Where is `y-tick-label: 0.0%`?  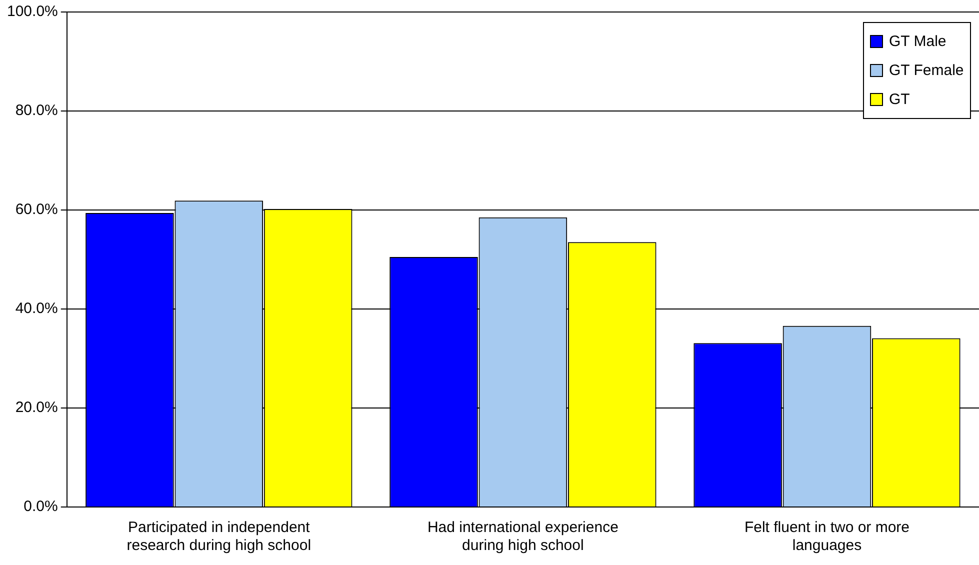 y-tick-label: 0.0% is located at coordinates (41, 507).